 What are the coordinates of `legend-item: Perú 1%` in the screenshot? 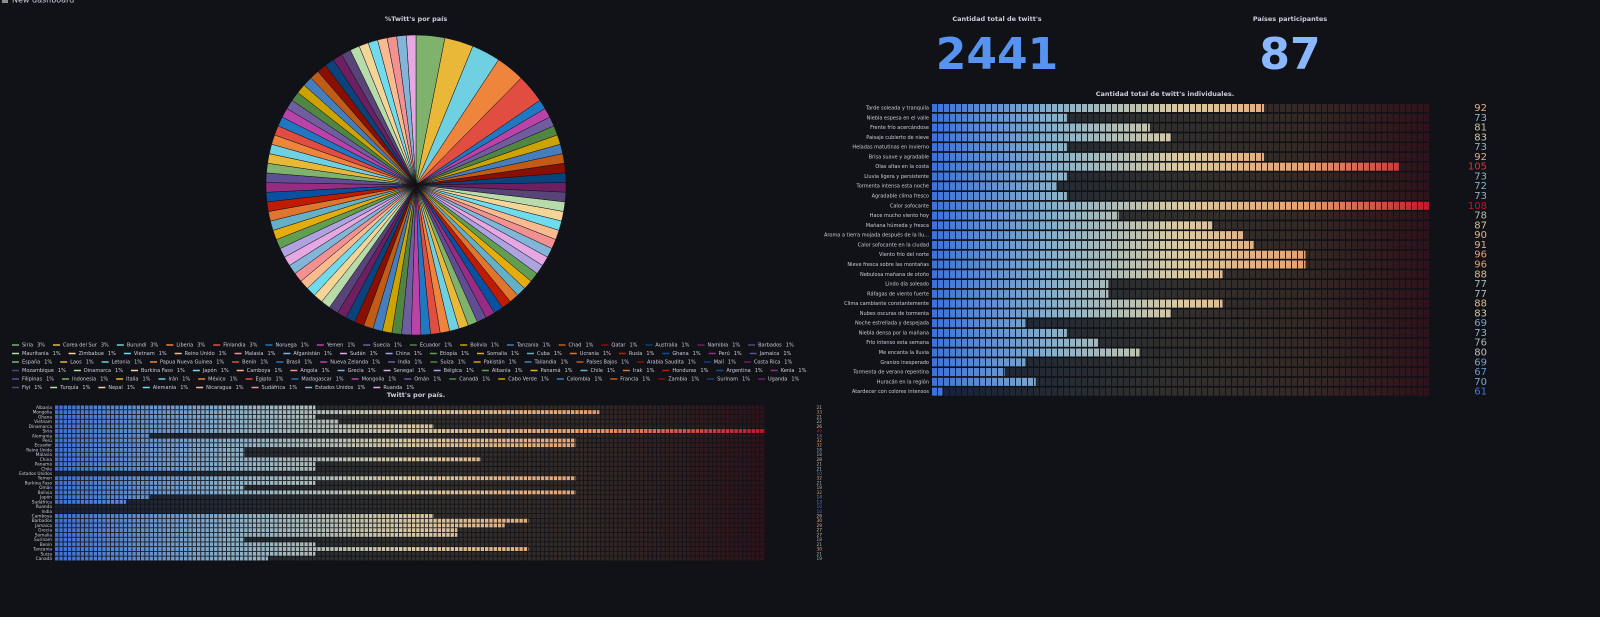 It's located at (725, 353).